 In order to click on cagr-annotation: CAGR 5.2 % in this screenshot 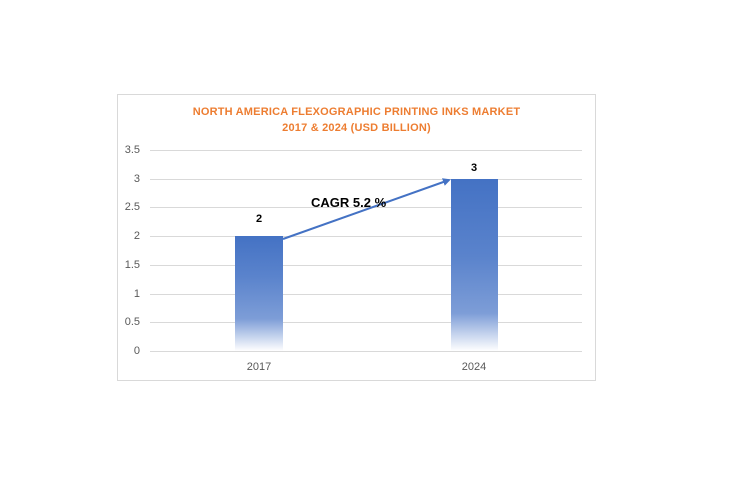, I will do `click(349, 202)`.